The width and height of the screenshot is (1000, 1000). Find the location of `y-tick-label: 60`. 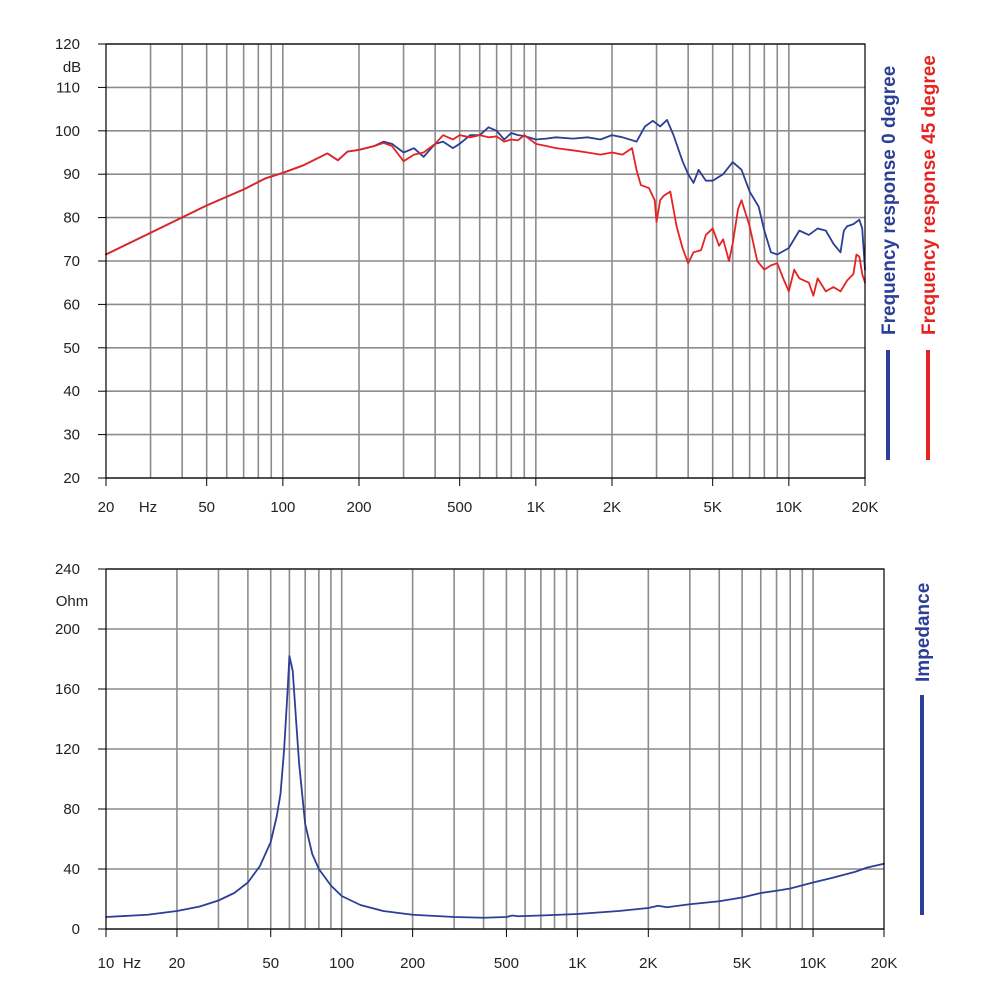

y-tick-label: 60 is located at coordinates (71, 304).